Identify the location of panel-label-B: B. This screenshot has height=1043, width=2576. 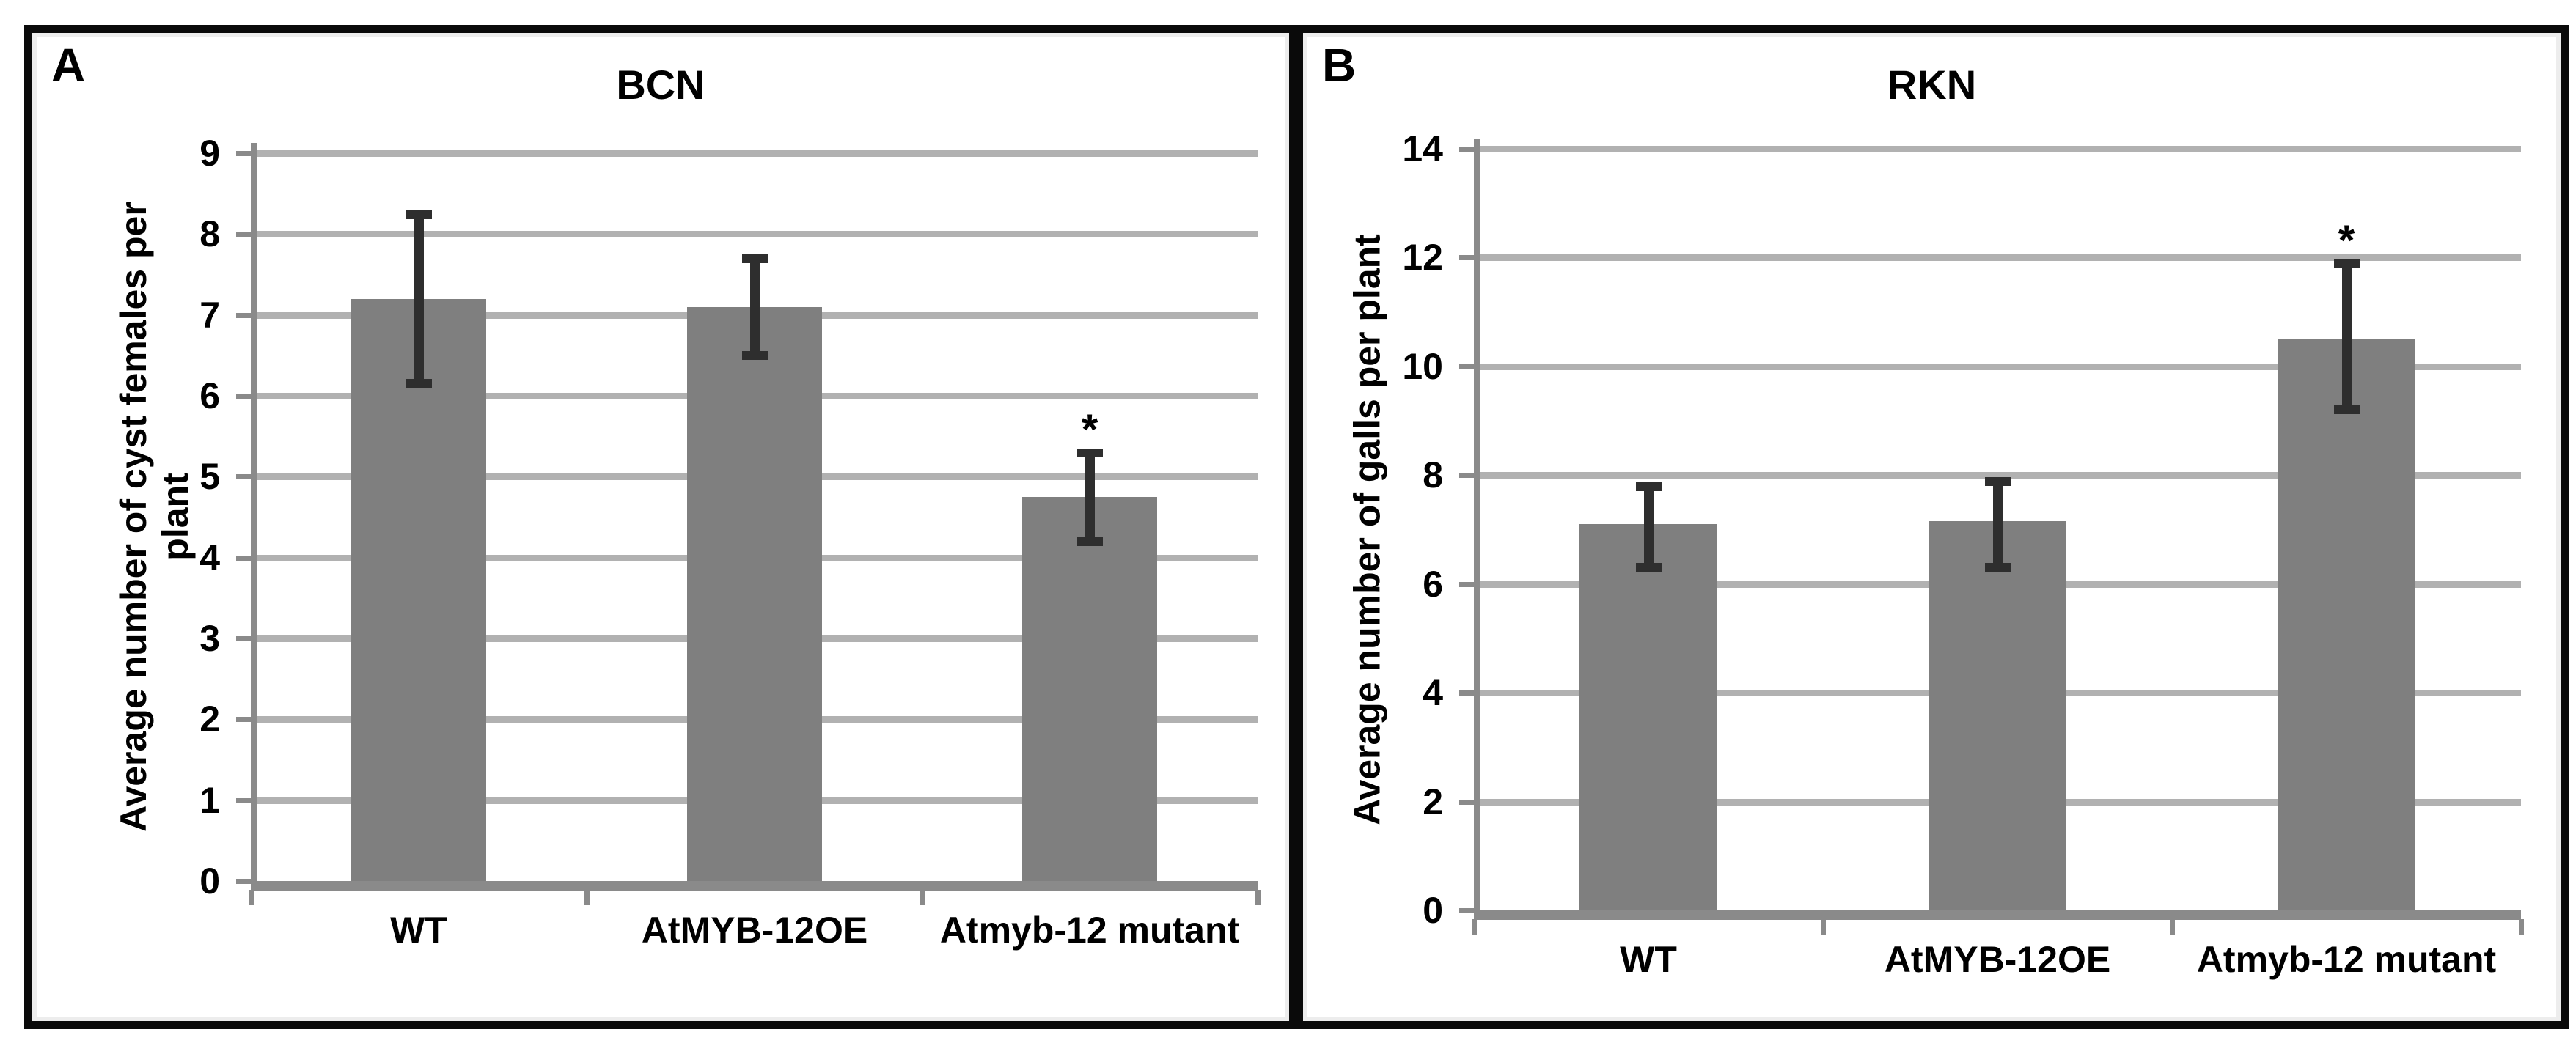
(1340, 65).